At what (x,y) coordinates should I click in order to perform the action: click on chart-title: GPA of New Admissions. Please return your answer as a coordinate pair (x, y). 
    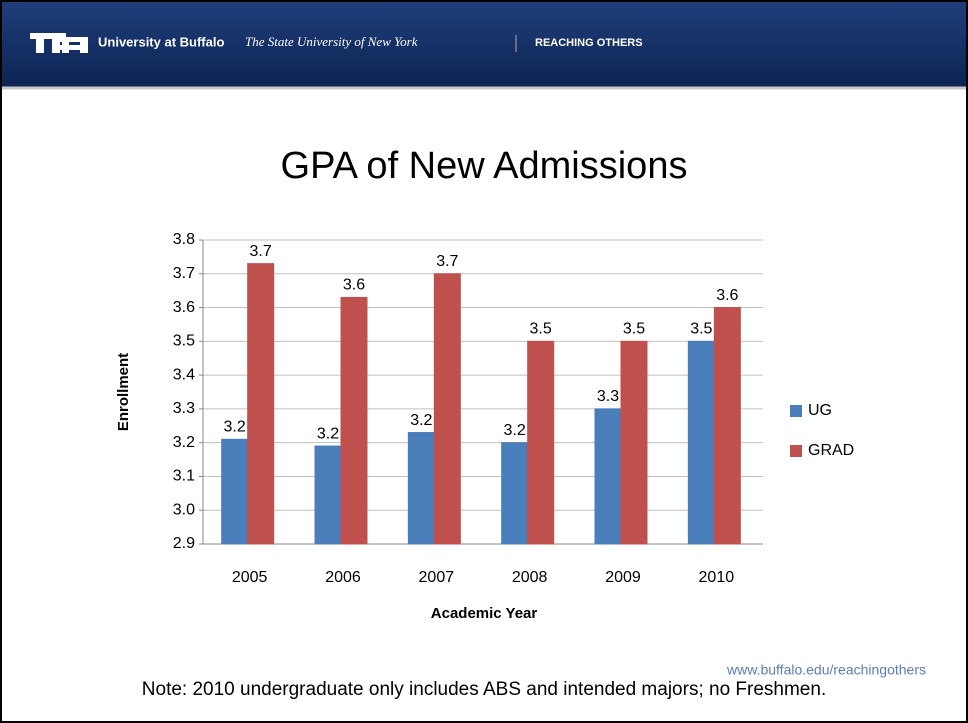
    Looking at the image, I should click on (484, 166).